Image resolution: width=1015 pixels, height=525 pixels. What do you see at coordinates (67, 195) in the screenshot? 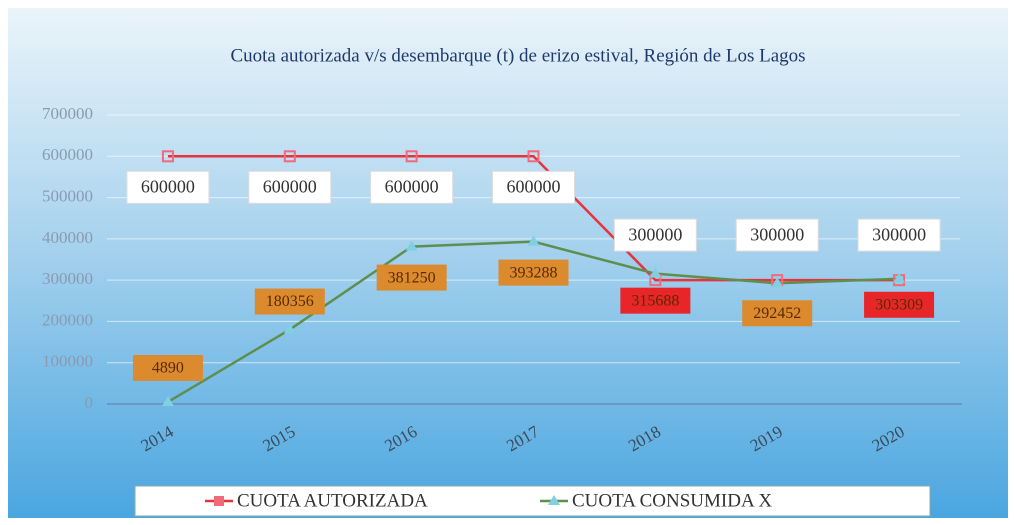
I see `y-tick-label: 500000` at bounding box center [67, 195].